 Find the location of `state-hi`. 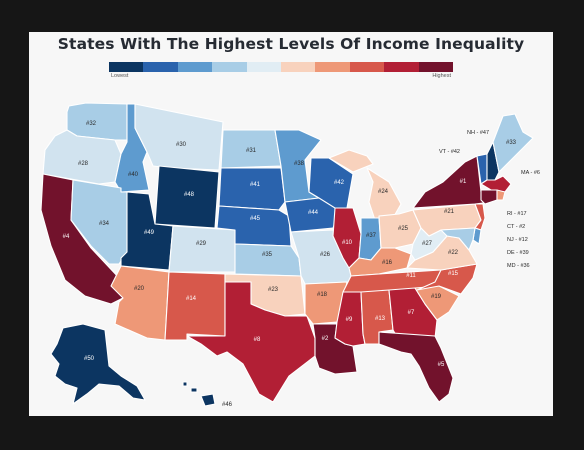

state-hi is located at coordinates (208, 400).